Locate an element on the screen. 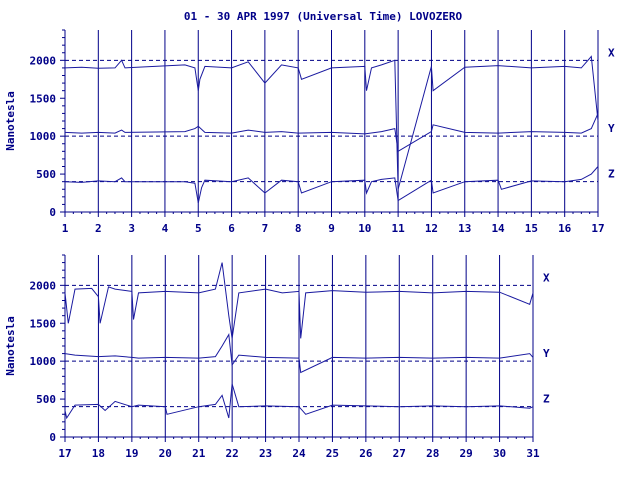  x-tick-label: 8 is located at coordinates (298, 228).